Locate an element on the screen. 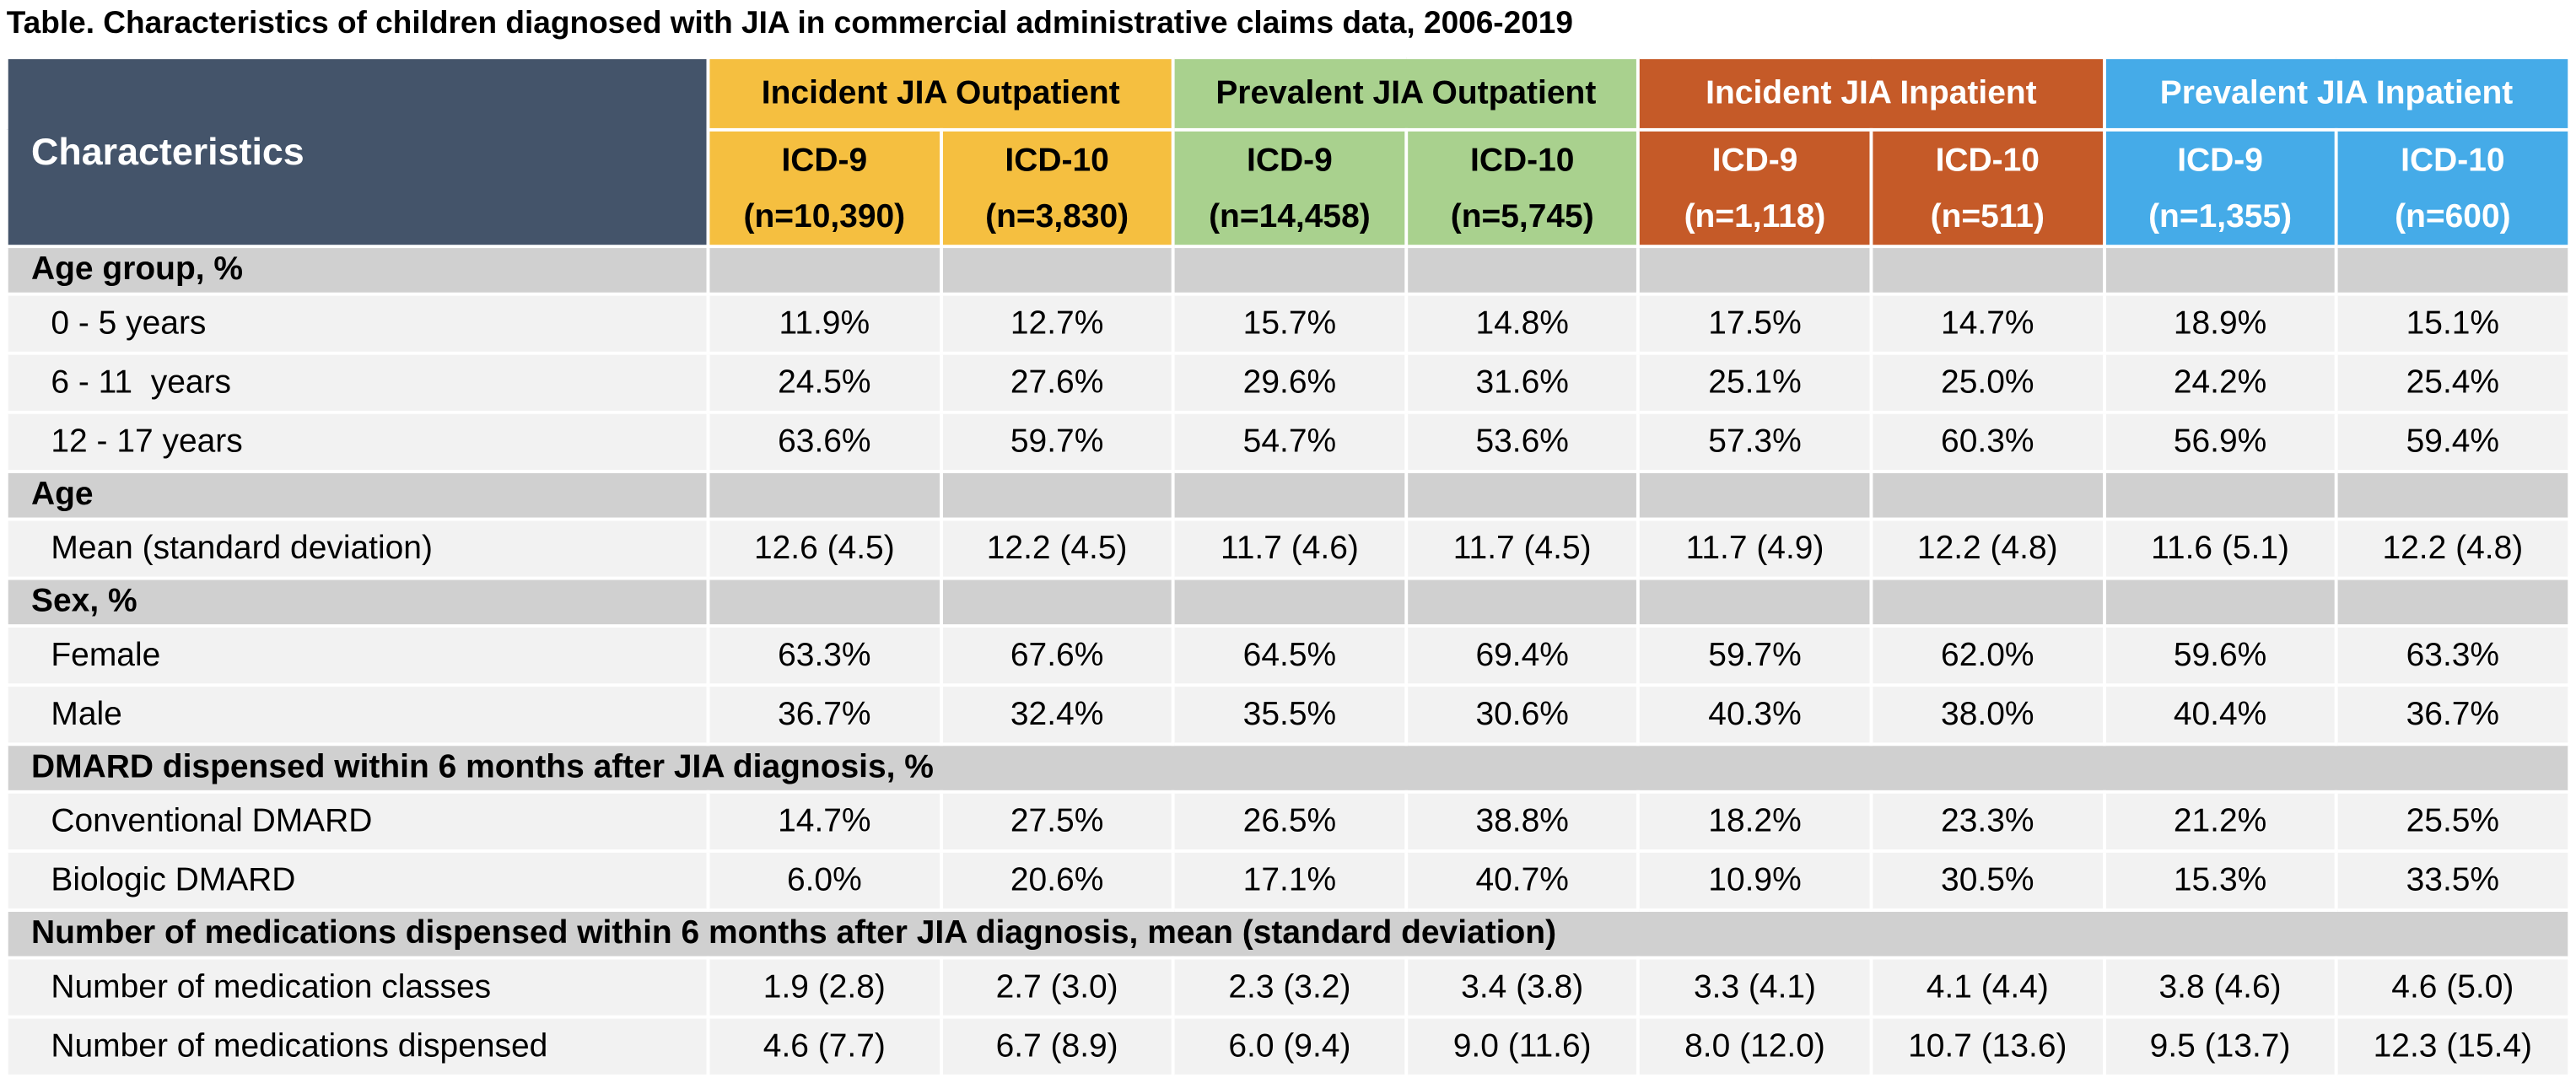 This screenshot has height=1078, width=2576. value-cell: 29.6% is located at coordinates (1290, 382).